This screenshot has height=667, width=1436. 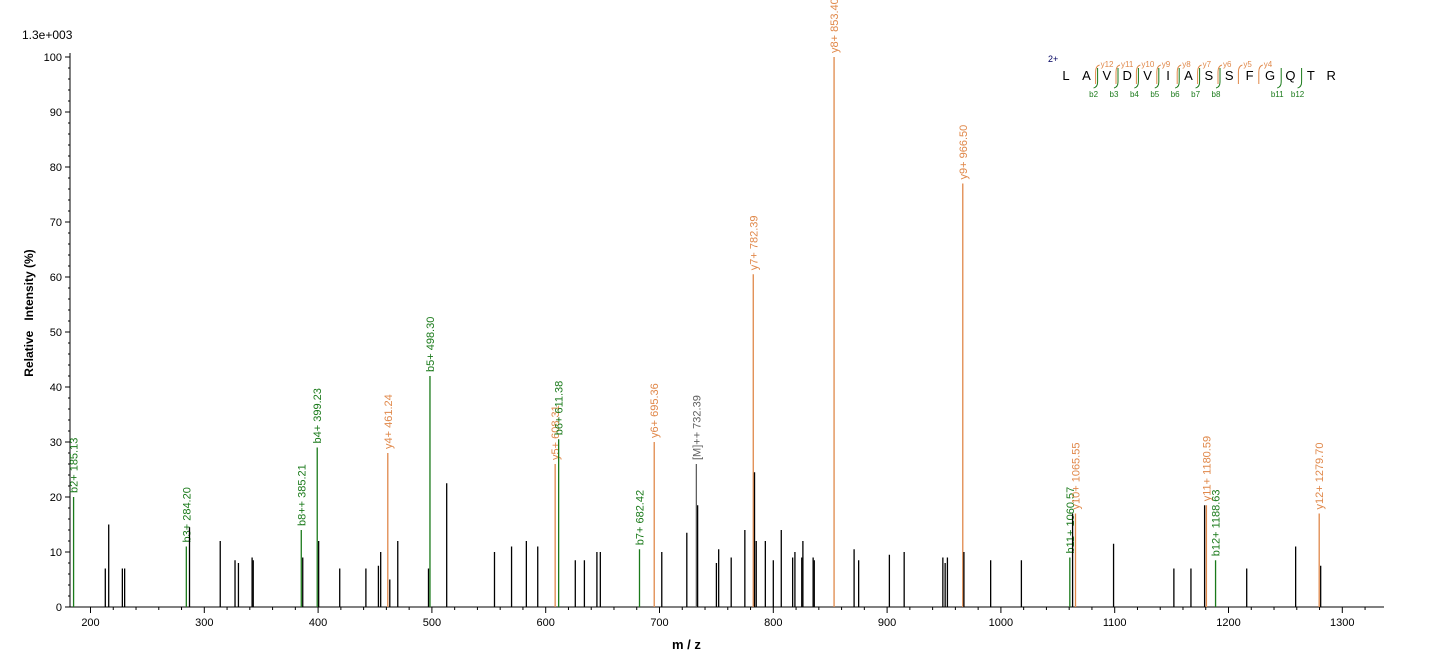 I want to click on intensity-scale-label: 1.3e+003, so click(x=47, y=35).